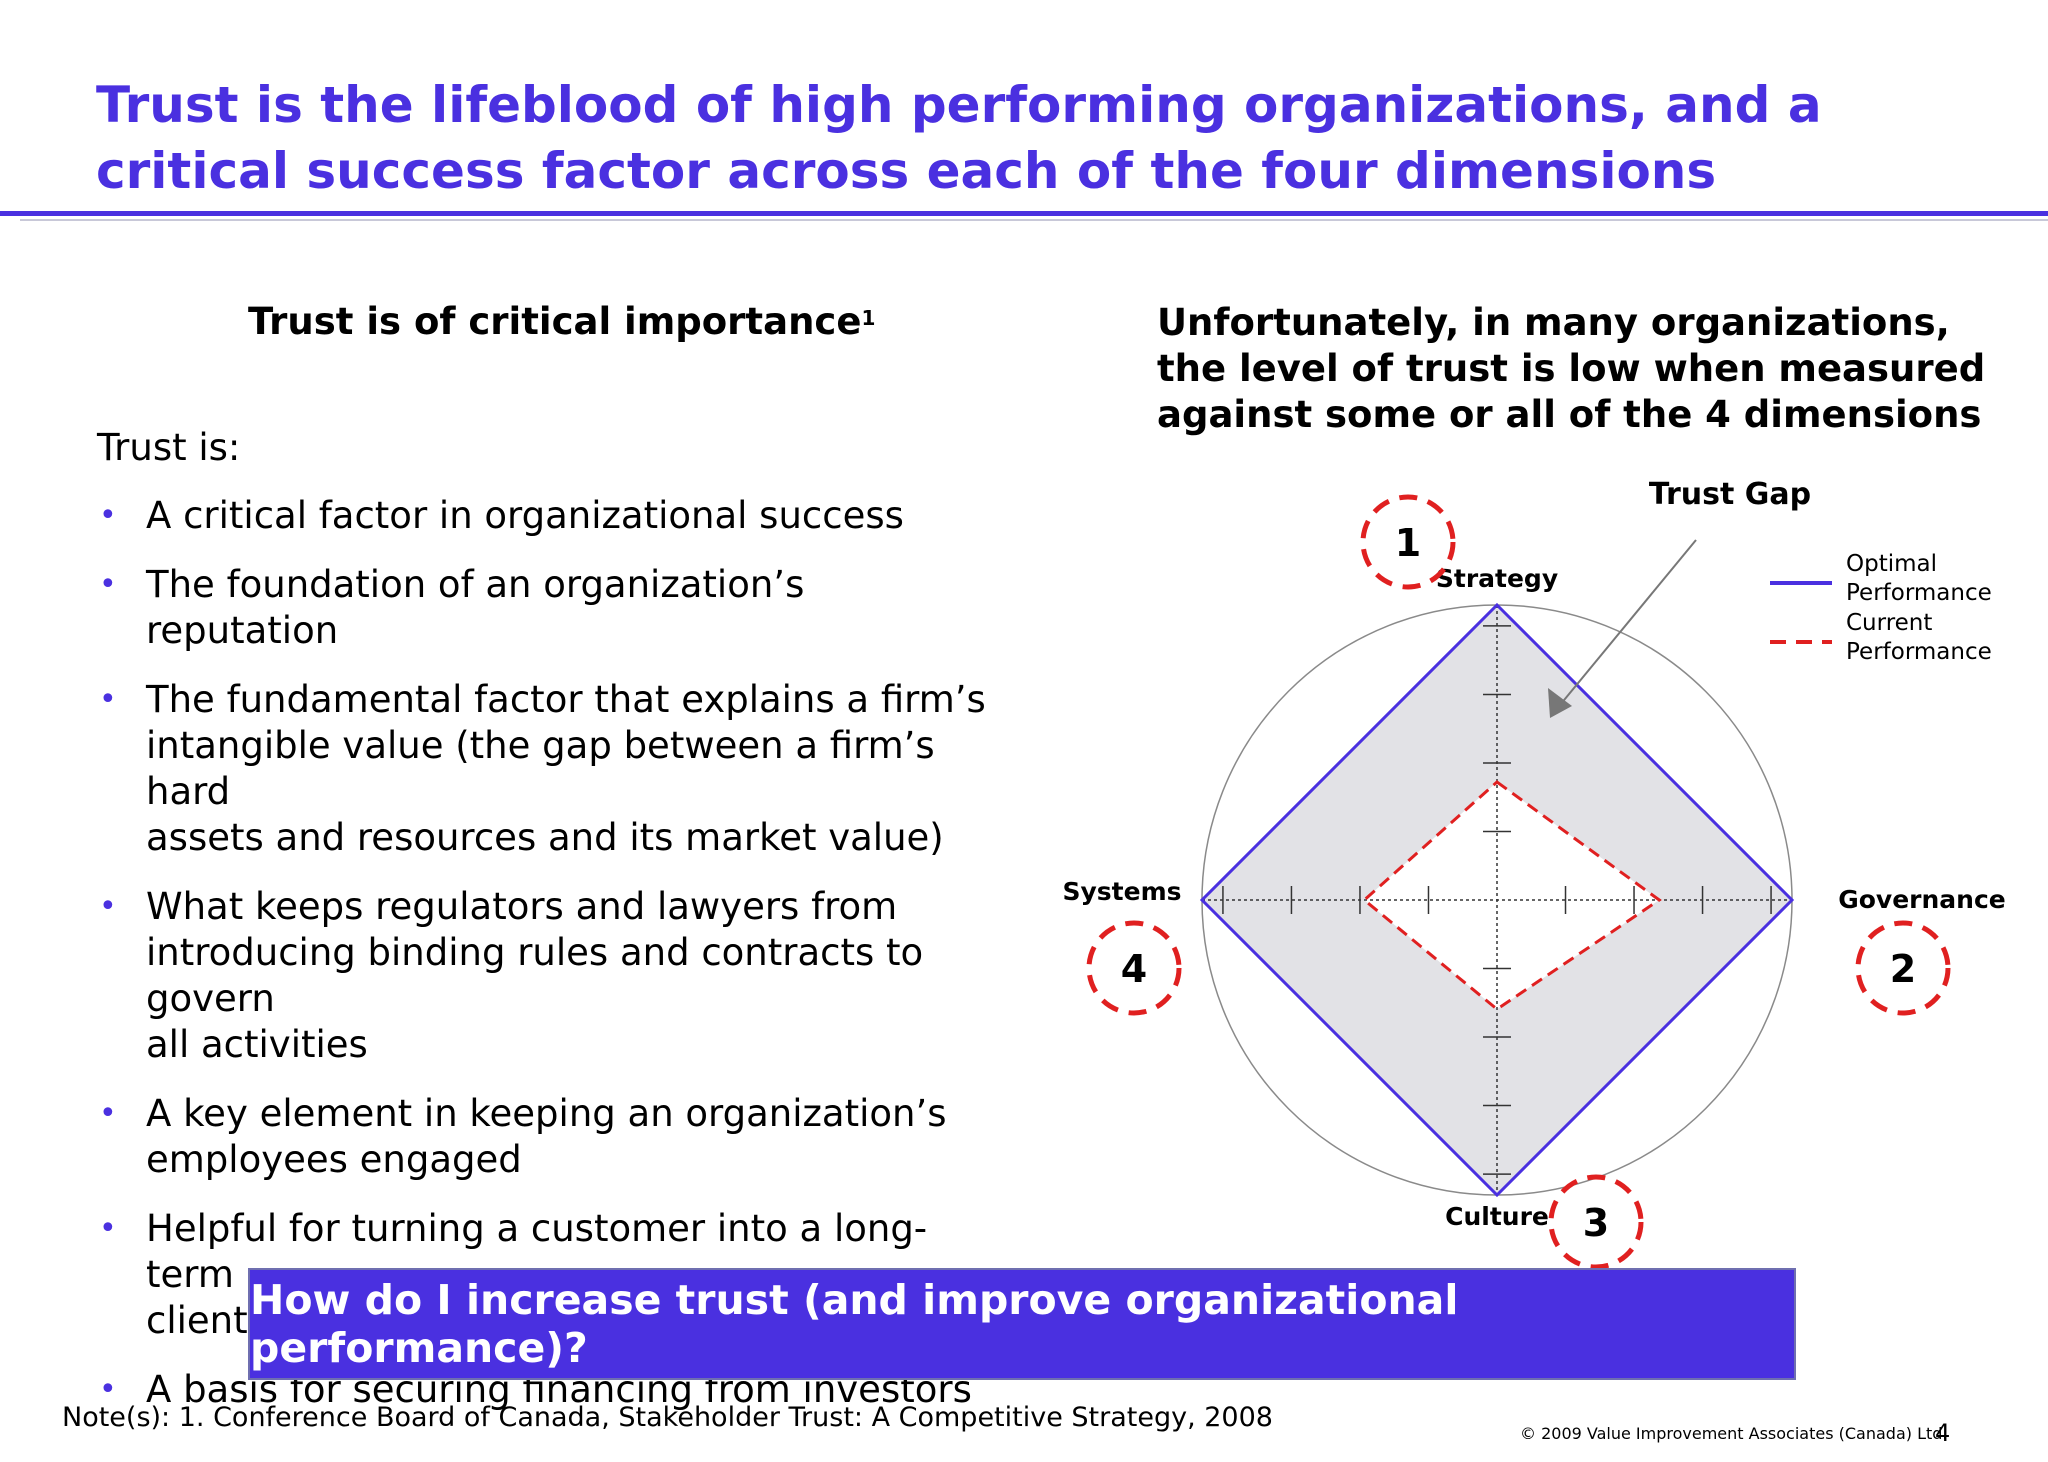 The height and width of the screenshot is (1462, 2048). I want to click on trust-gap-arrow-head, so click(1560, 703).